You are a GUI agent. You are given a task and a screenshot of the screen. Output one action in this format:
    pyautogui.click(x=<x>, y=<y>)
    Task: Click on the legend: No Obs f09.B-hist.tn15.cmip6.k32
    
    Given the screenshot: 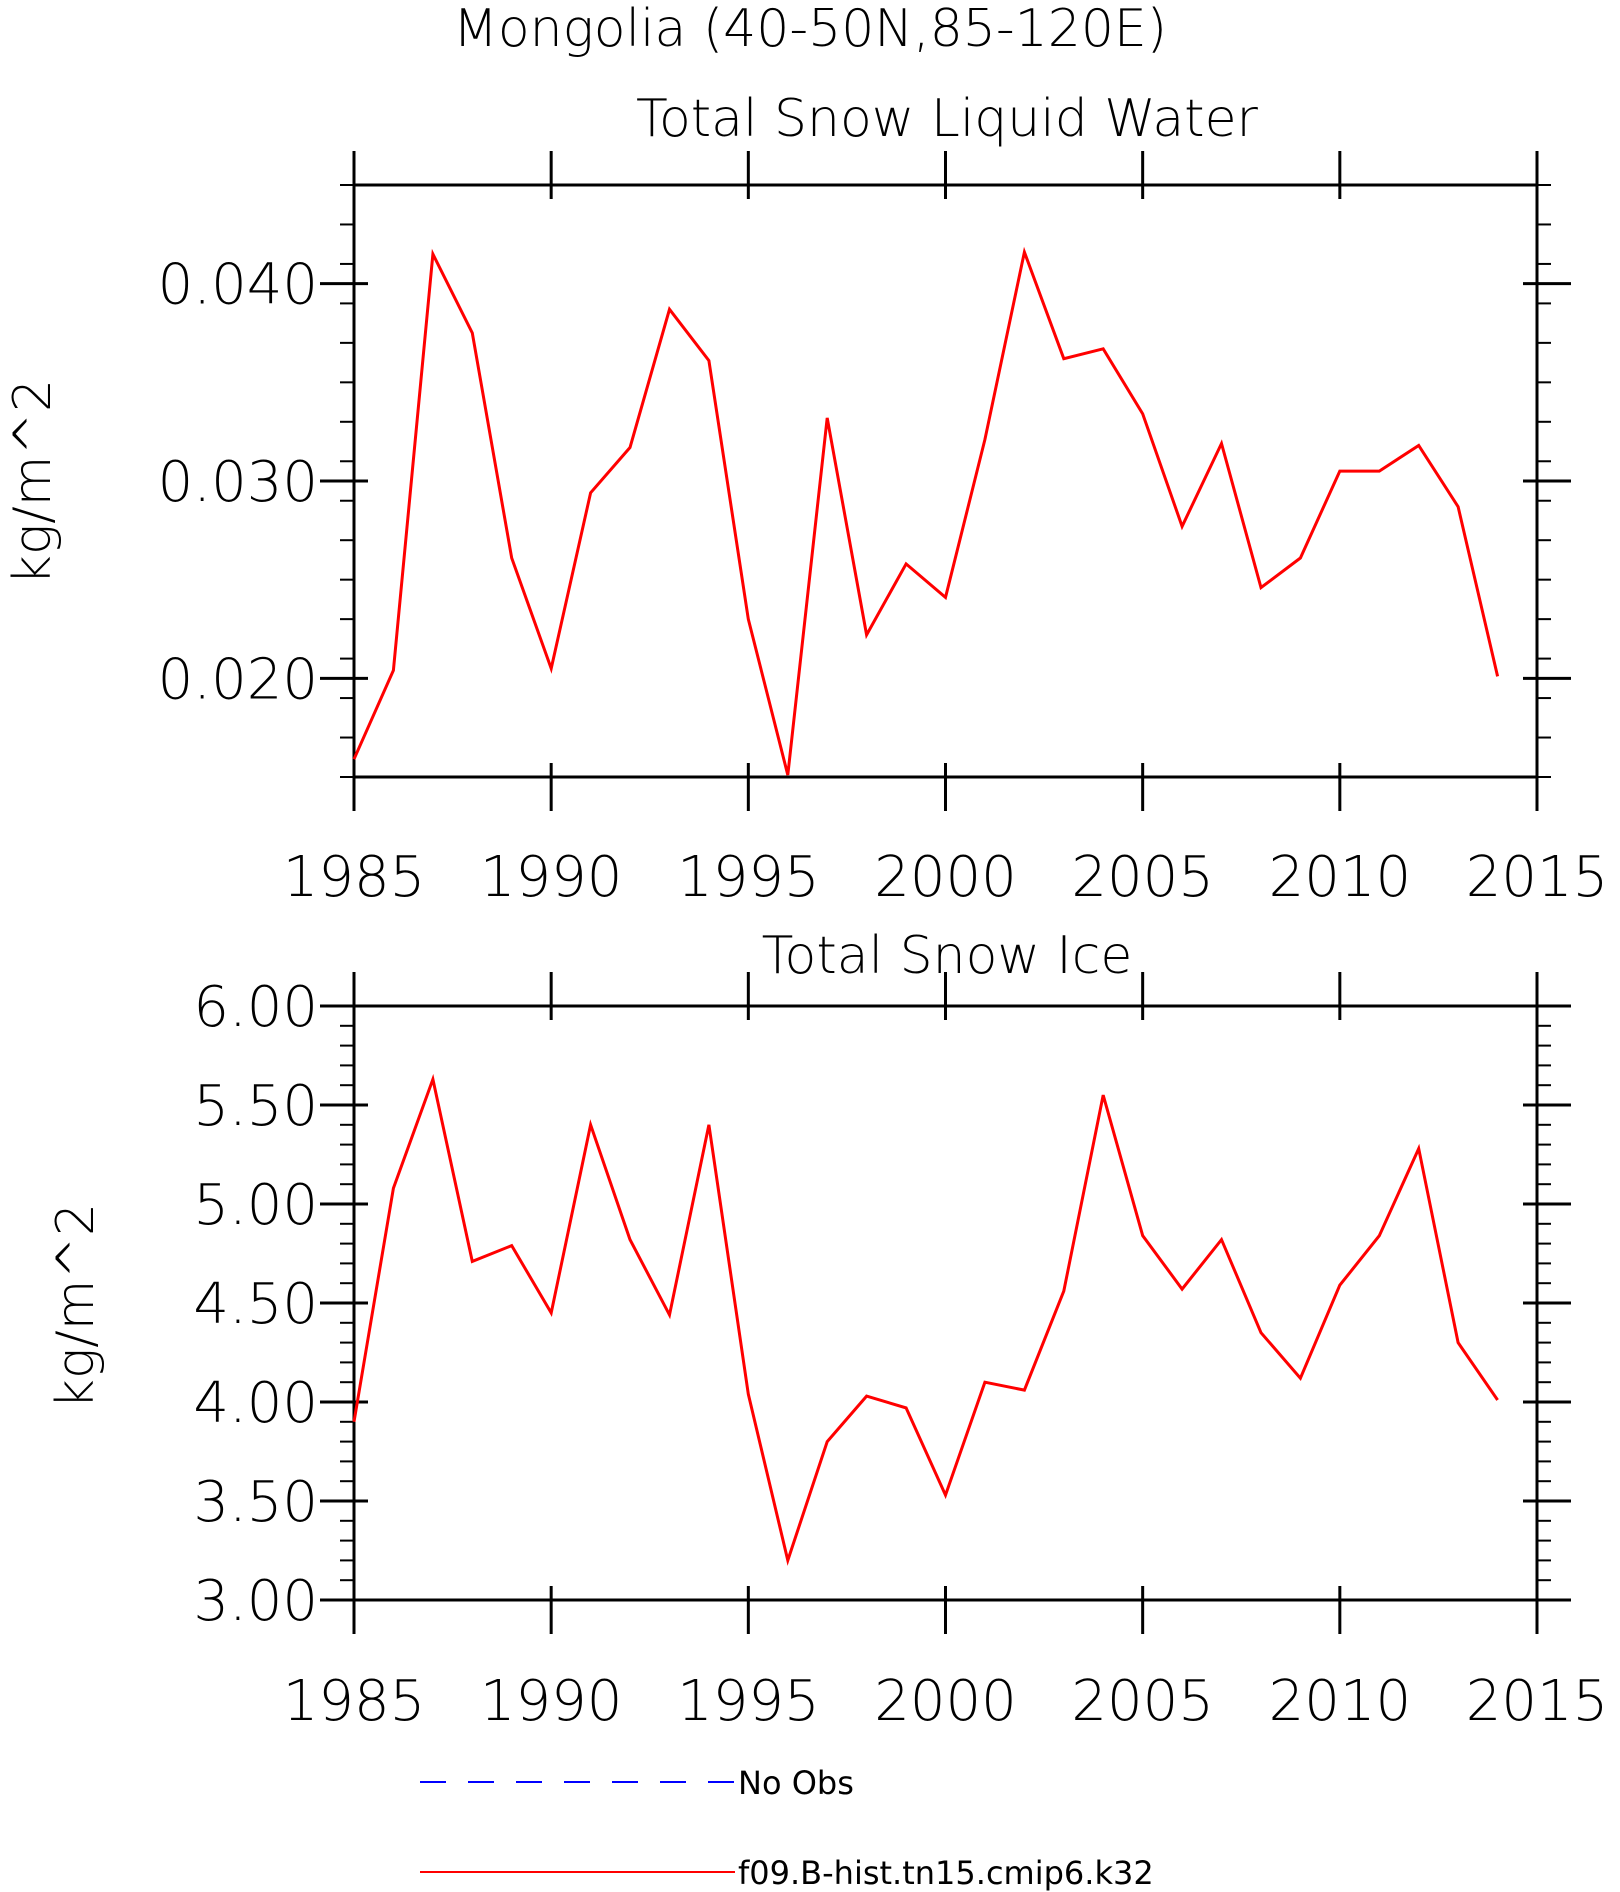 What is the action you would take?
    pyautogui.click(x=787, y=1828)
    